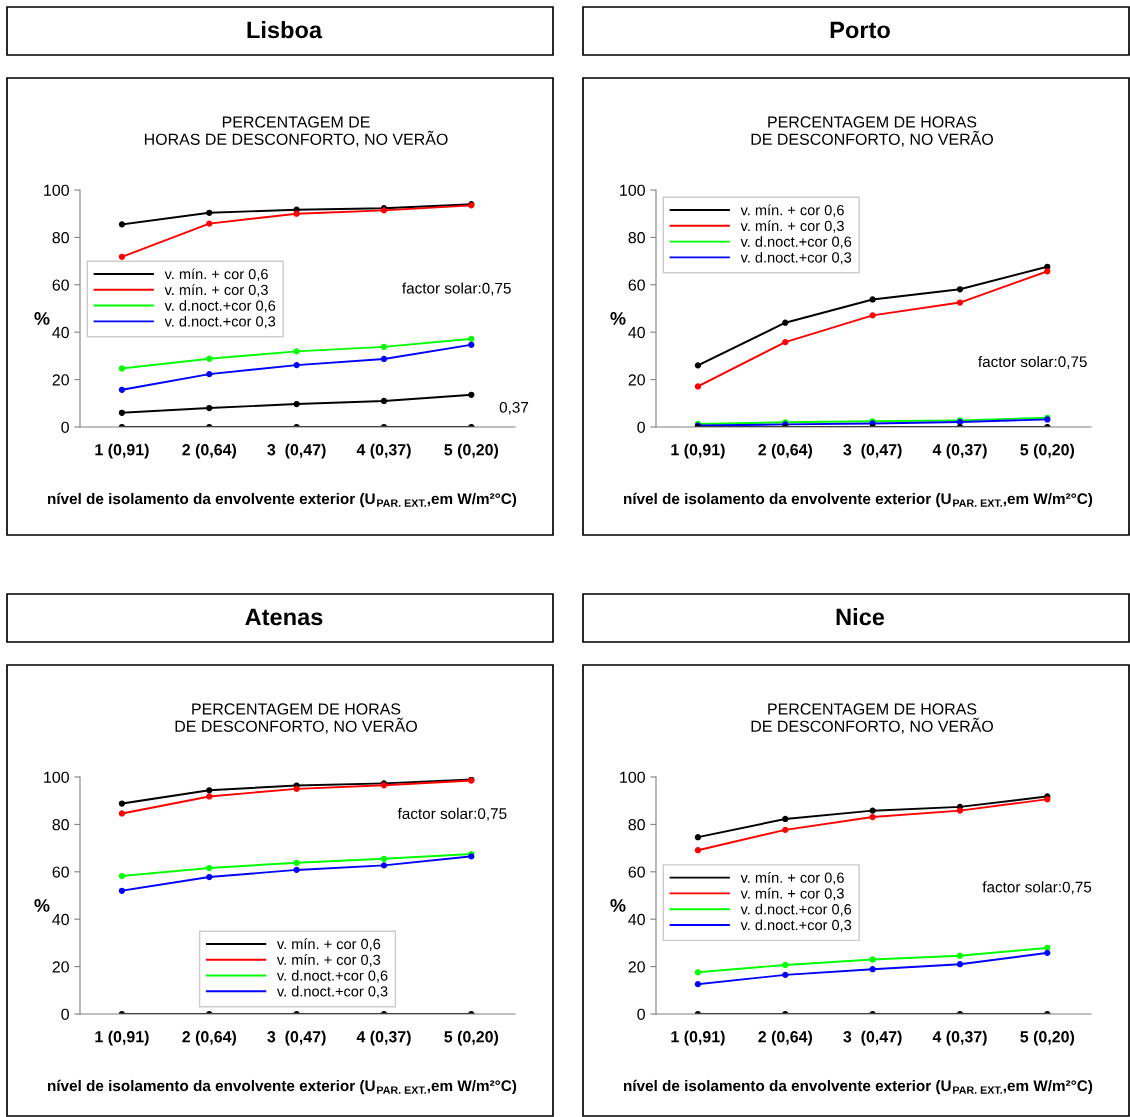 The width and height of the screenshot is (1130, 1117). What do you see at coordinates (285, 30) in the screenshot?
I see `chart-title: Lisboa` at bounding box center [285, 30].